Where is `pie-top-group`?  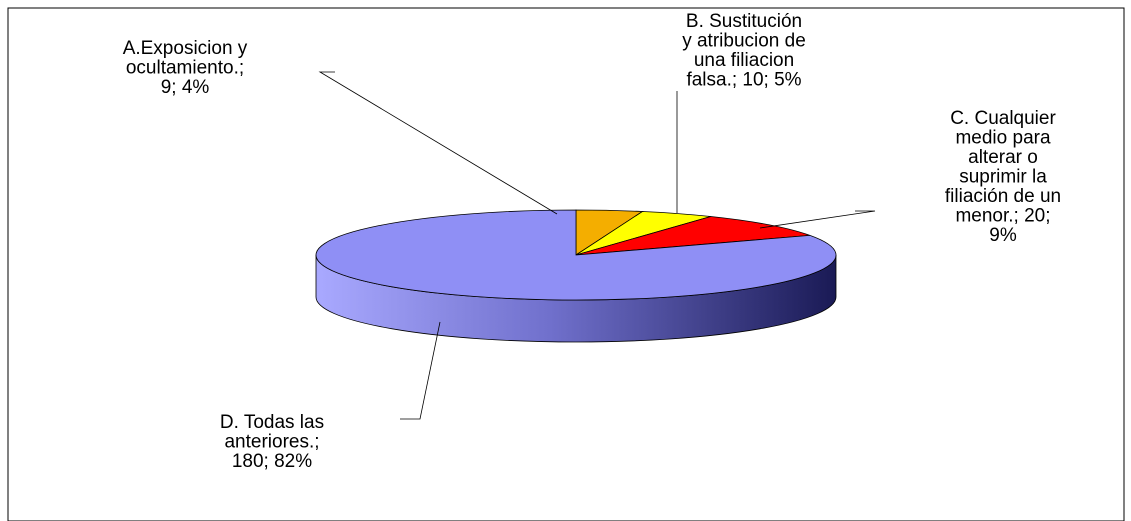 pie-top-group is located at coordinates (576, 255).